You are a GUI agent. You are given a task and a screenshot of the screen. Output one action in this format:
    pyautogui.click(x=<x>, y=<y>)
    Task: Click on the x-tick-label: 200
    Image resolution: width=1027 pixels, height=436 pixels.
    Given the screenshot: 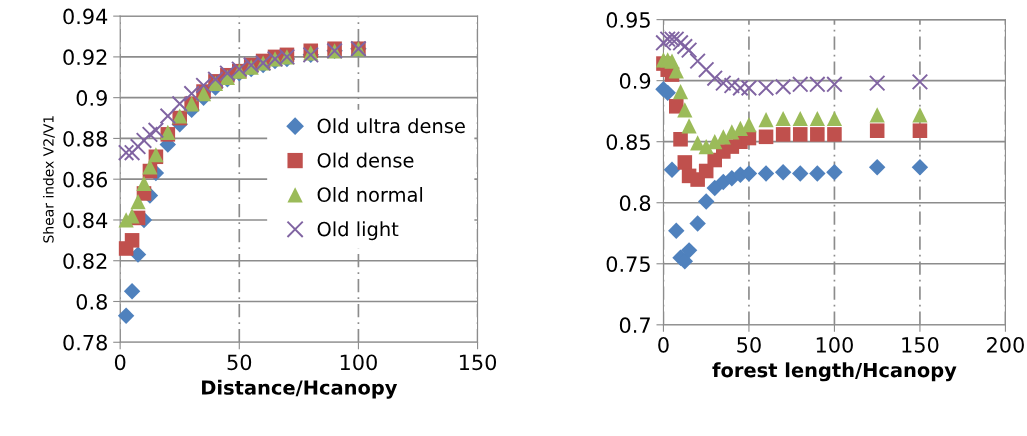 What is the action you would take?
    pyautogui.click(x=1005, y=344)
    